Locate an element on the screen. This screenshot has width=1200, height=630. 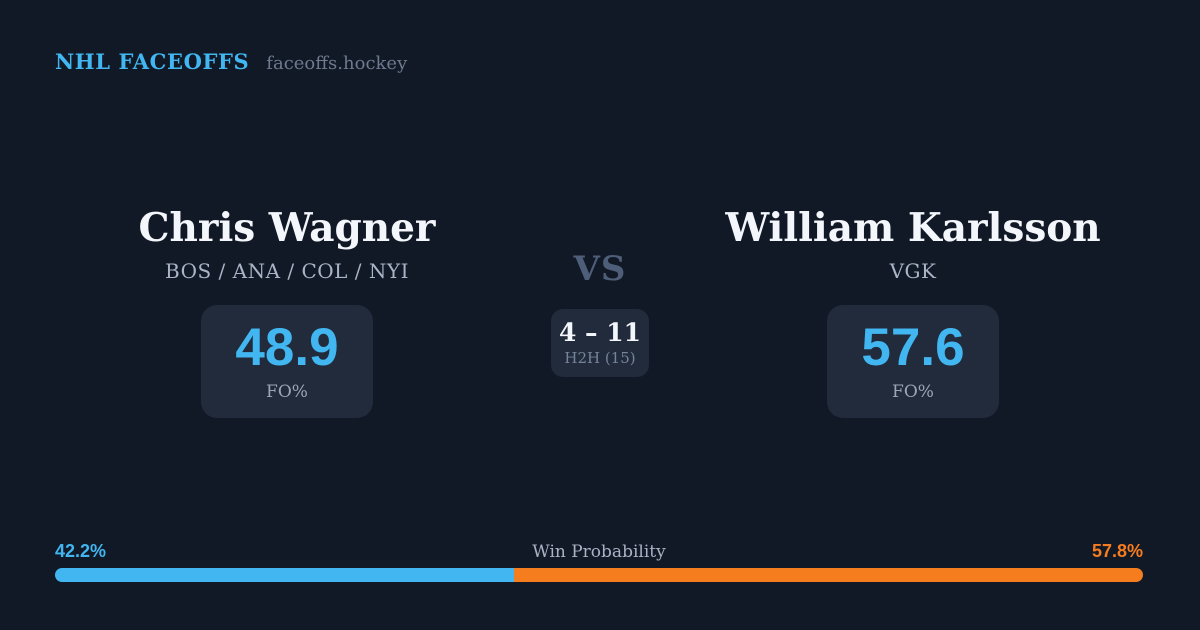
player-left-stat-value: 48.9 is located at coordinates (287, 347).